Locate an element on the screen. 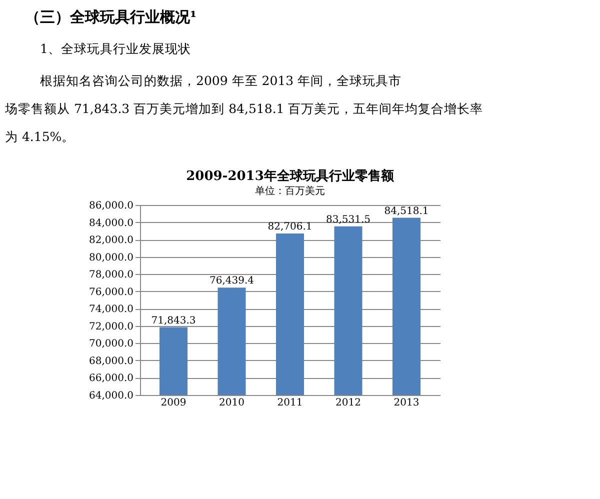  text: 1、全球玩具行业发展现状 is located at coordinates (115, 48).